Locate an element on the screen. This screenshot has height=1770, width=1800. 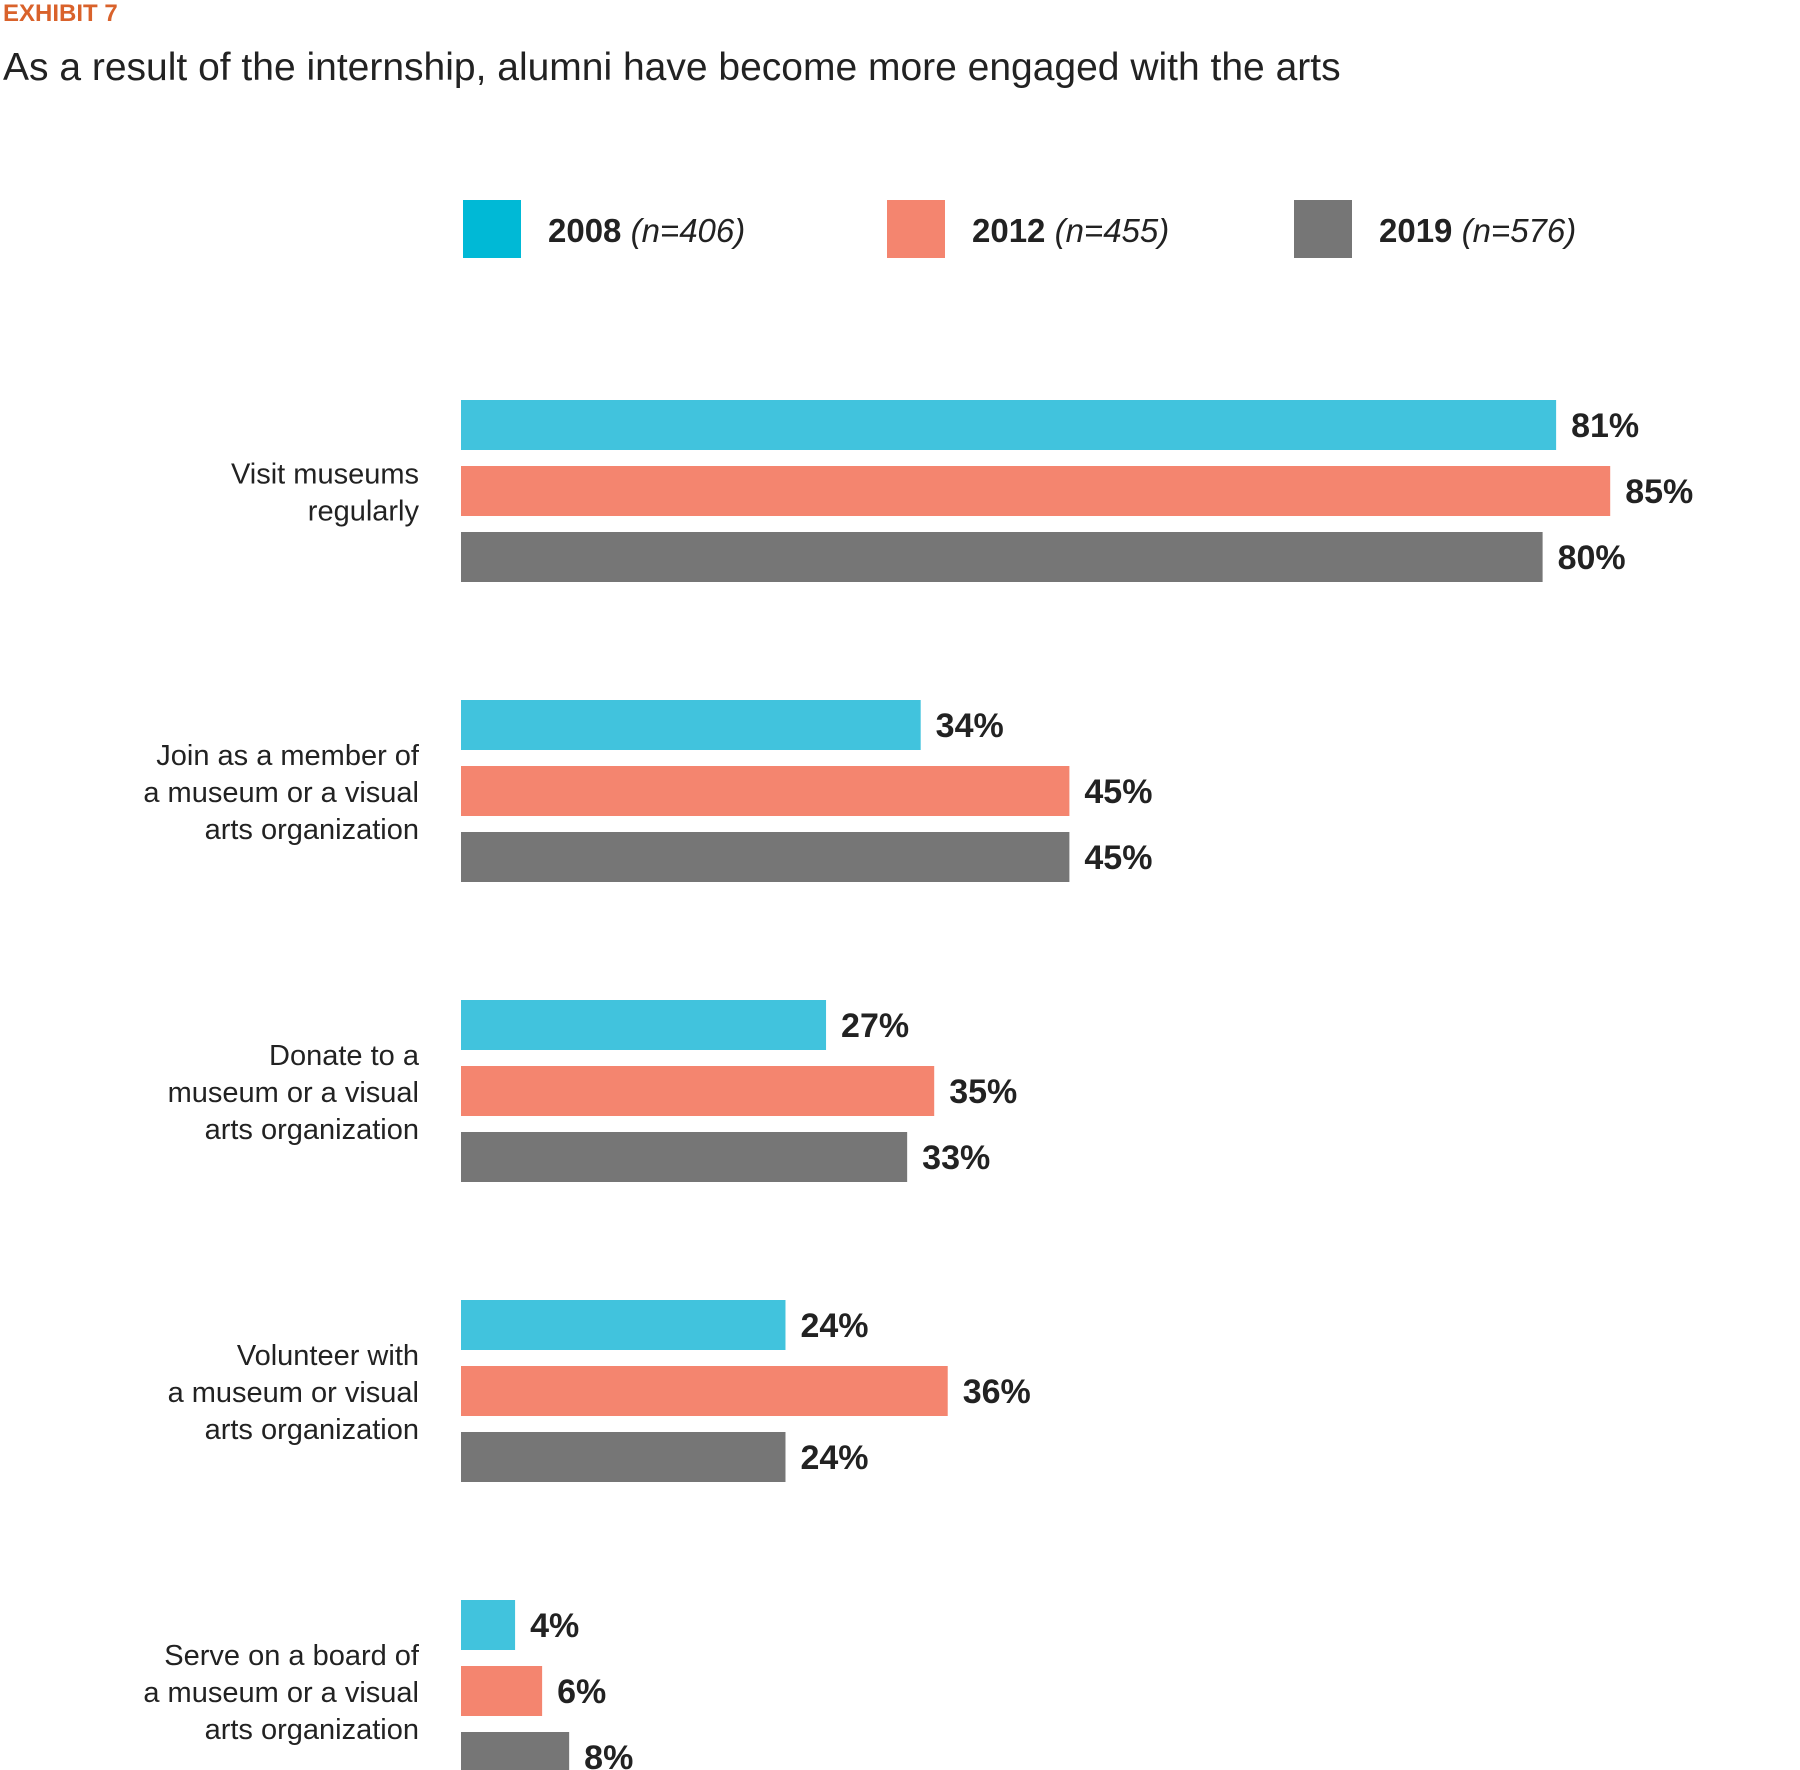
value-label: 34% is located at coordinates (970, 726).